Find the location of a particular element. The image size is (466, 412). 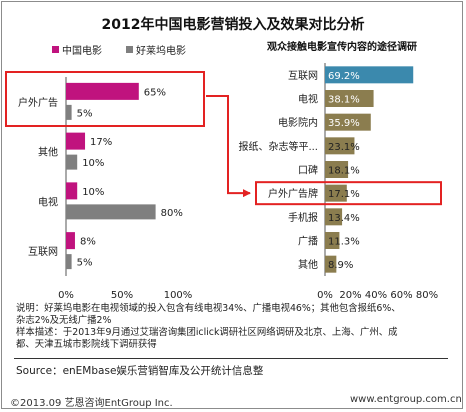

right-bar-value-label: 23.1% is located at coordinates (344, 147).